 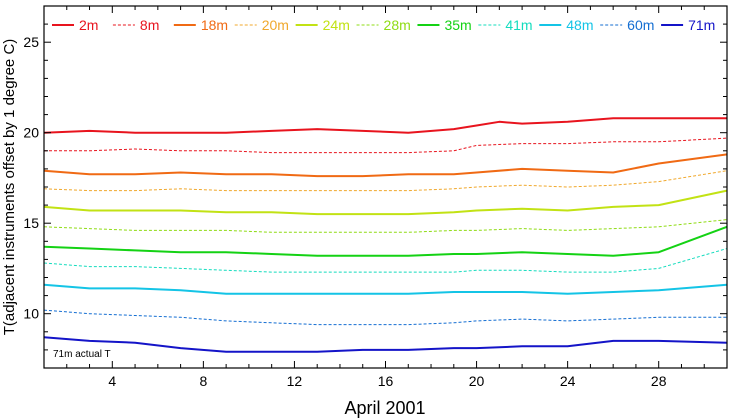 I want to click on x-tick-label: 4, so click(x=112, y=381).